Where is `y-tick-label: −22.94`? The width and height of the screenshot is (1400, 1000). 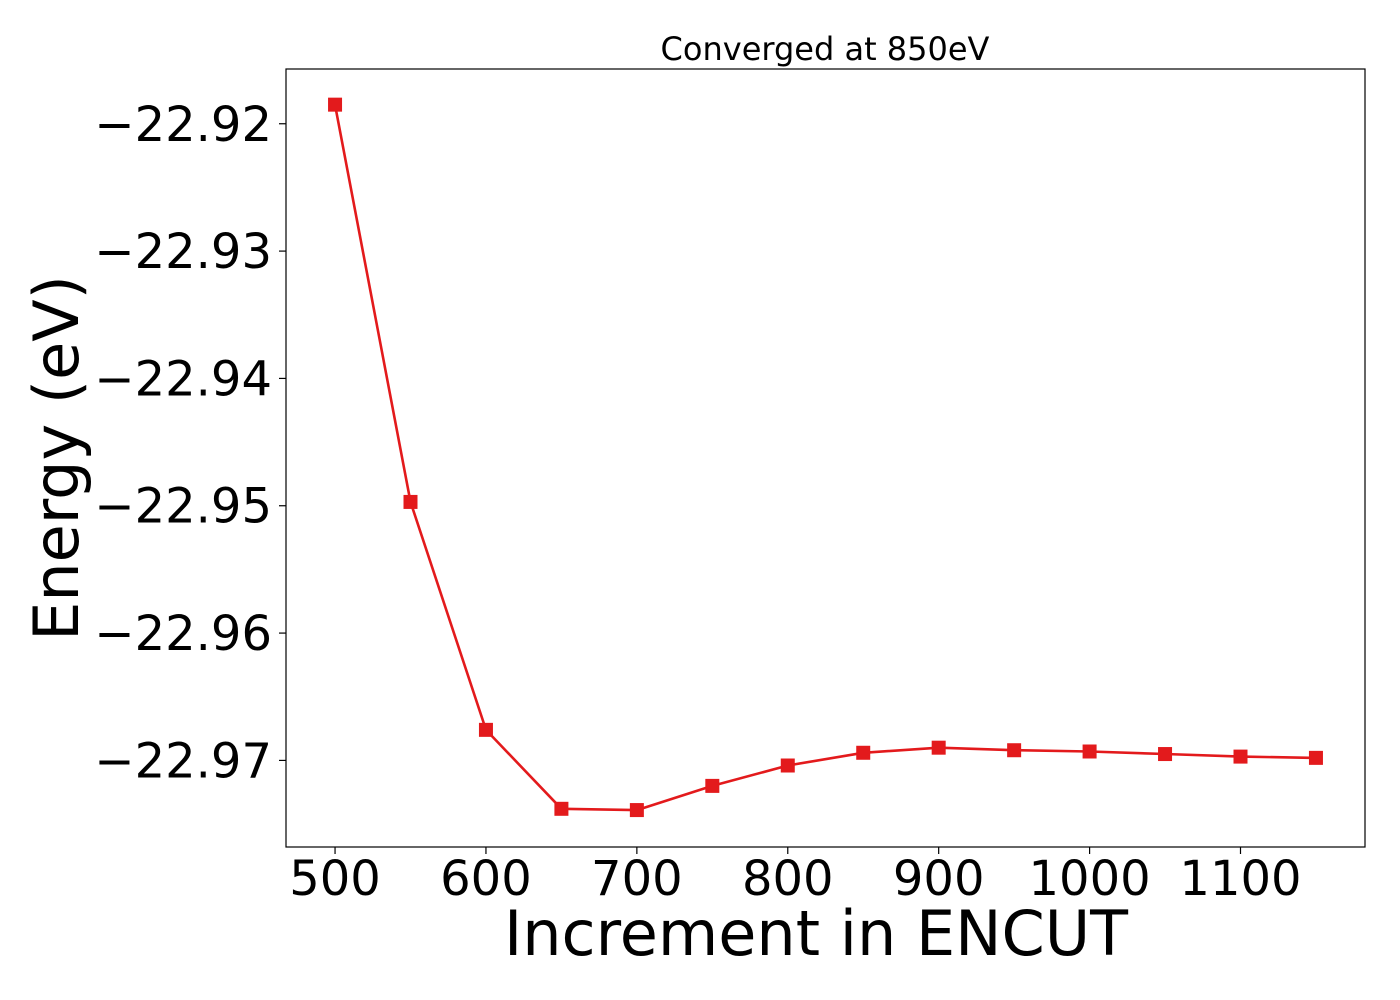
y-tick-label: −22.94 is located at coordinates (183, 379).